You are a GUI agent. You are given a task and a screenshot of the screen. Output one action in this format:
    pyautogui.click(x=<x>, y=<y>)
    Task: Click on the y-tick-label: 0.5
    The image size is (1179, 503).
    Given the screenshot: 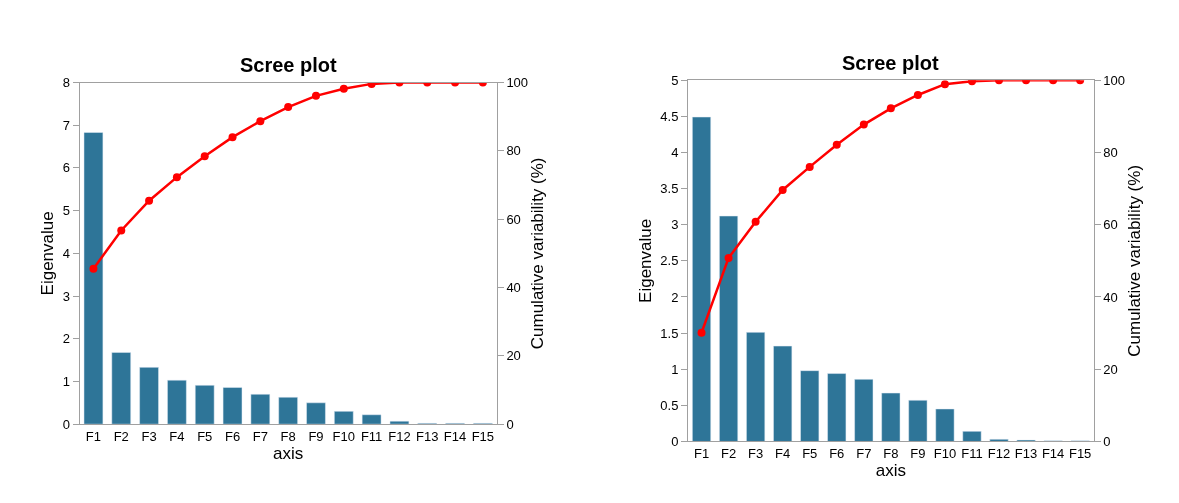 What is the action you would take?
    pyautogui.click(x=669, y=405)
    